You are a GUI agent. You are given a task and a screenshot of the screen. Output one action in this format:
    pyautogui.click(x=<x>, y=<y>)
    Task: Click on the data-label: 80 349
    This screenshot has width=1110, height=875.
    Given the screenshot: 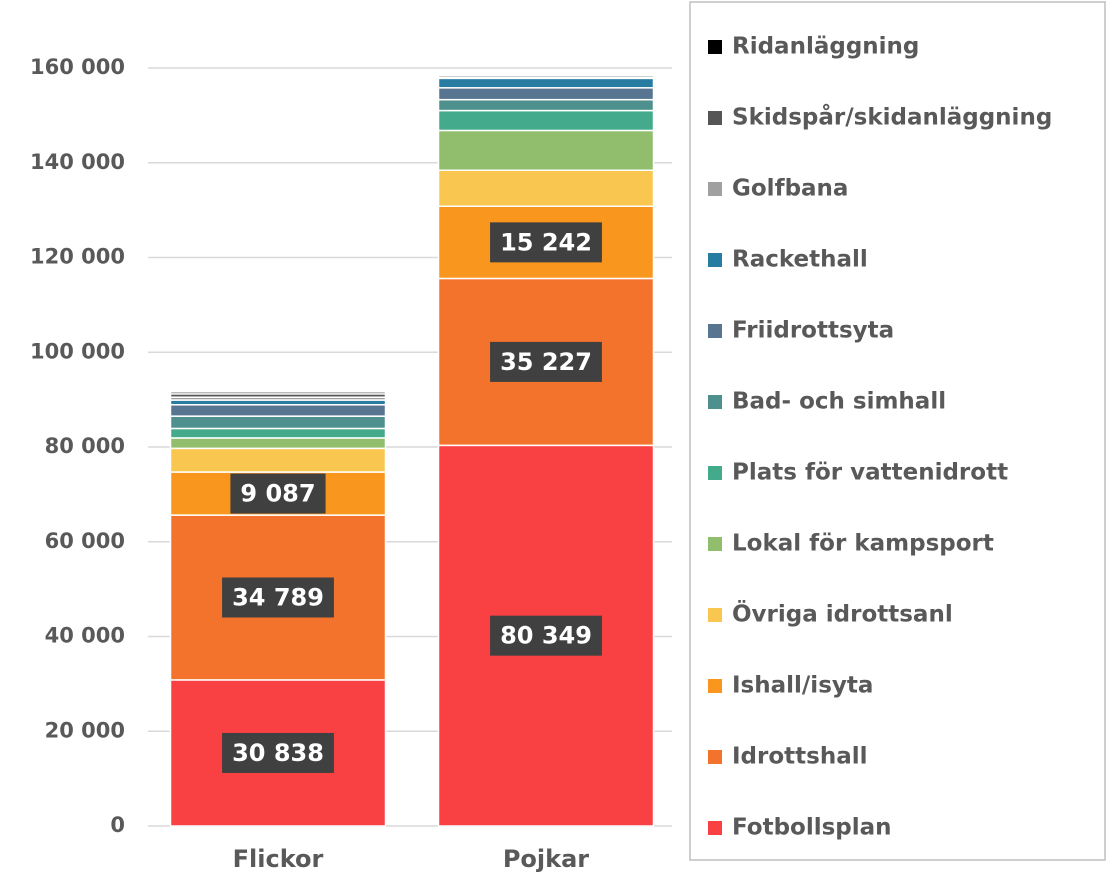 What is the action you would take?
    pyautogui.click(x=546, y=636)
    